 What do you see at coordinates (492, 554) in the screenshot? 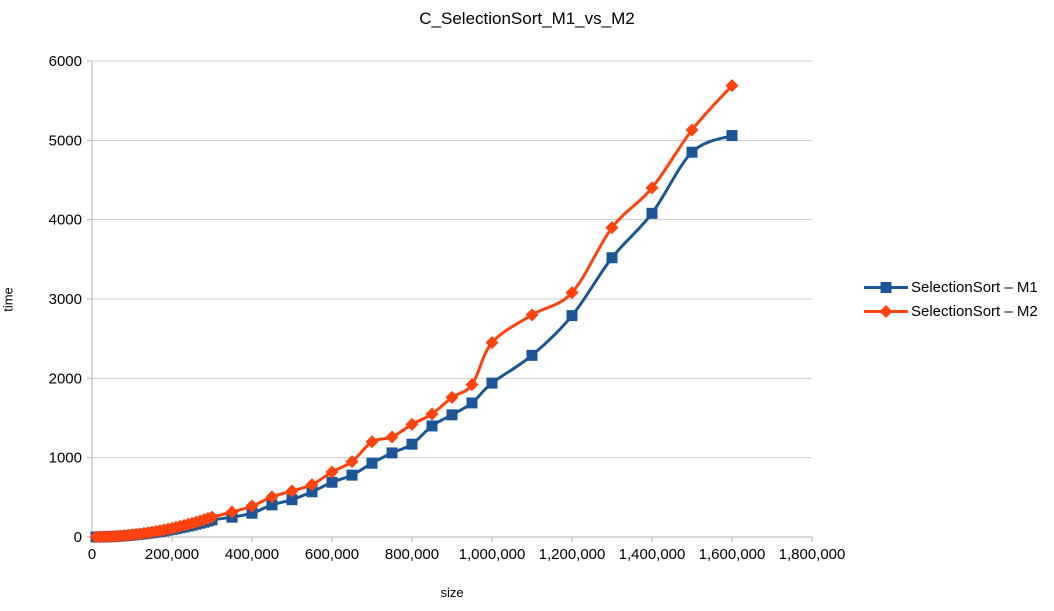
I see `x-tick-label: 1,000,000` at bounding box center [492, 554].